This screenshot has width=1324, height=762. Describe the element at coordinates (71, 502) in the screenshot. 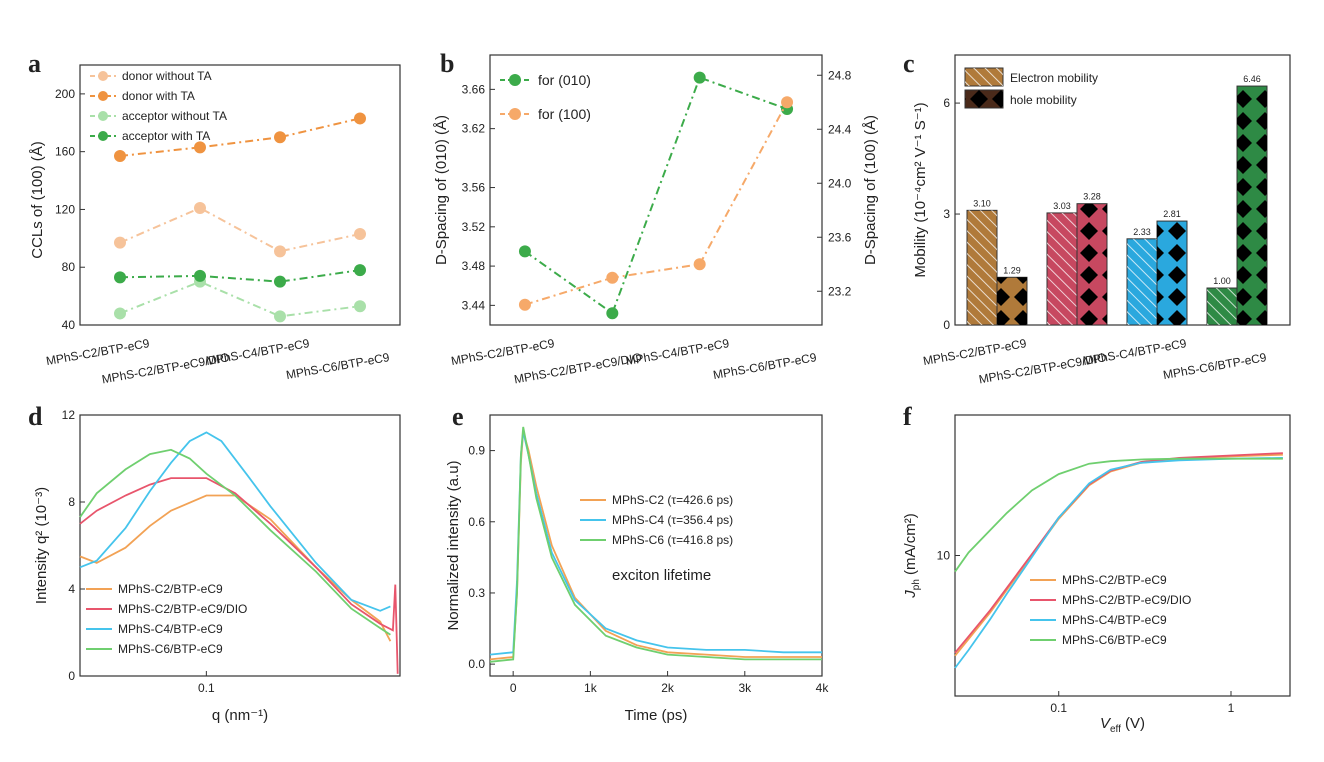

I see `y-tick-label: 8` at that location.